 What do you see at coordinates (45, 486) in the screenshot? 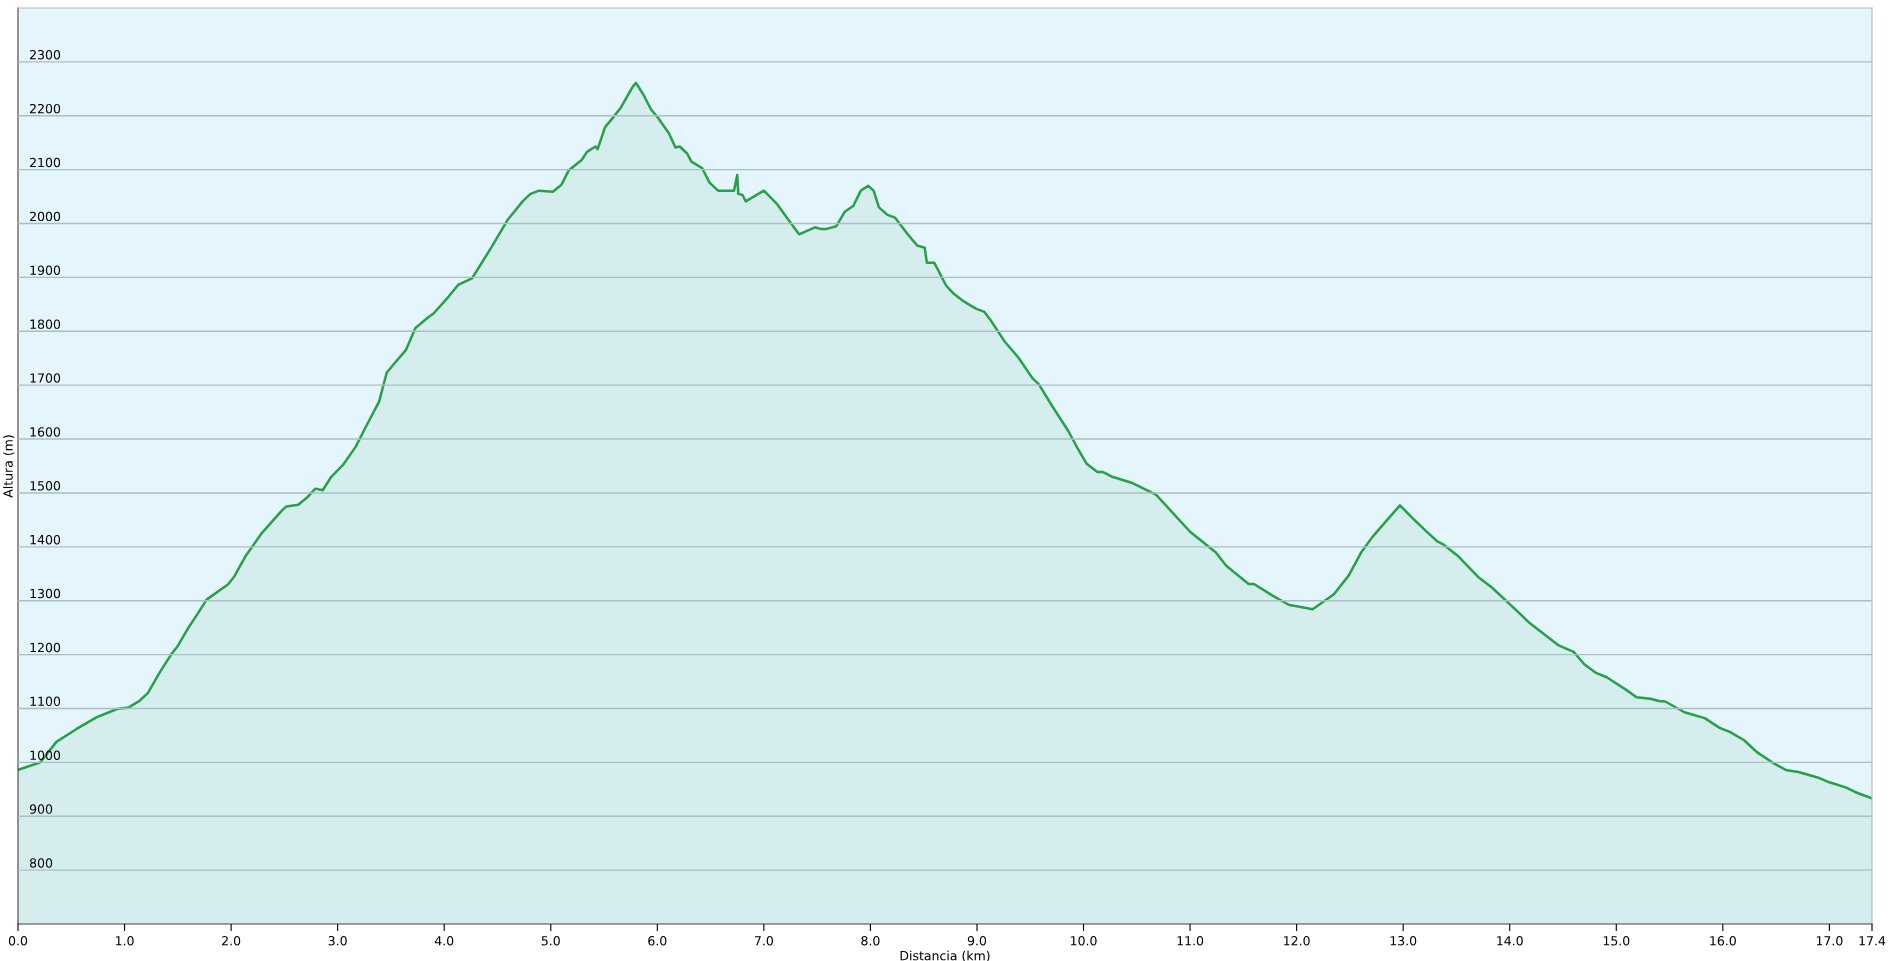
I see `y-tick-label: 1500` at bounding box center [45, 486].